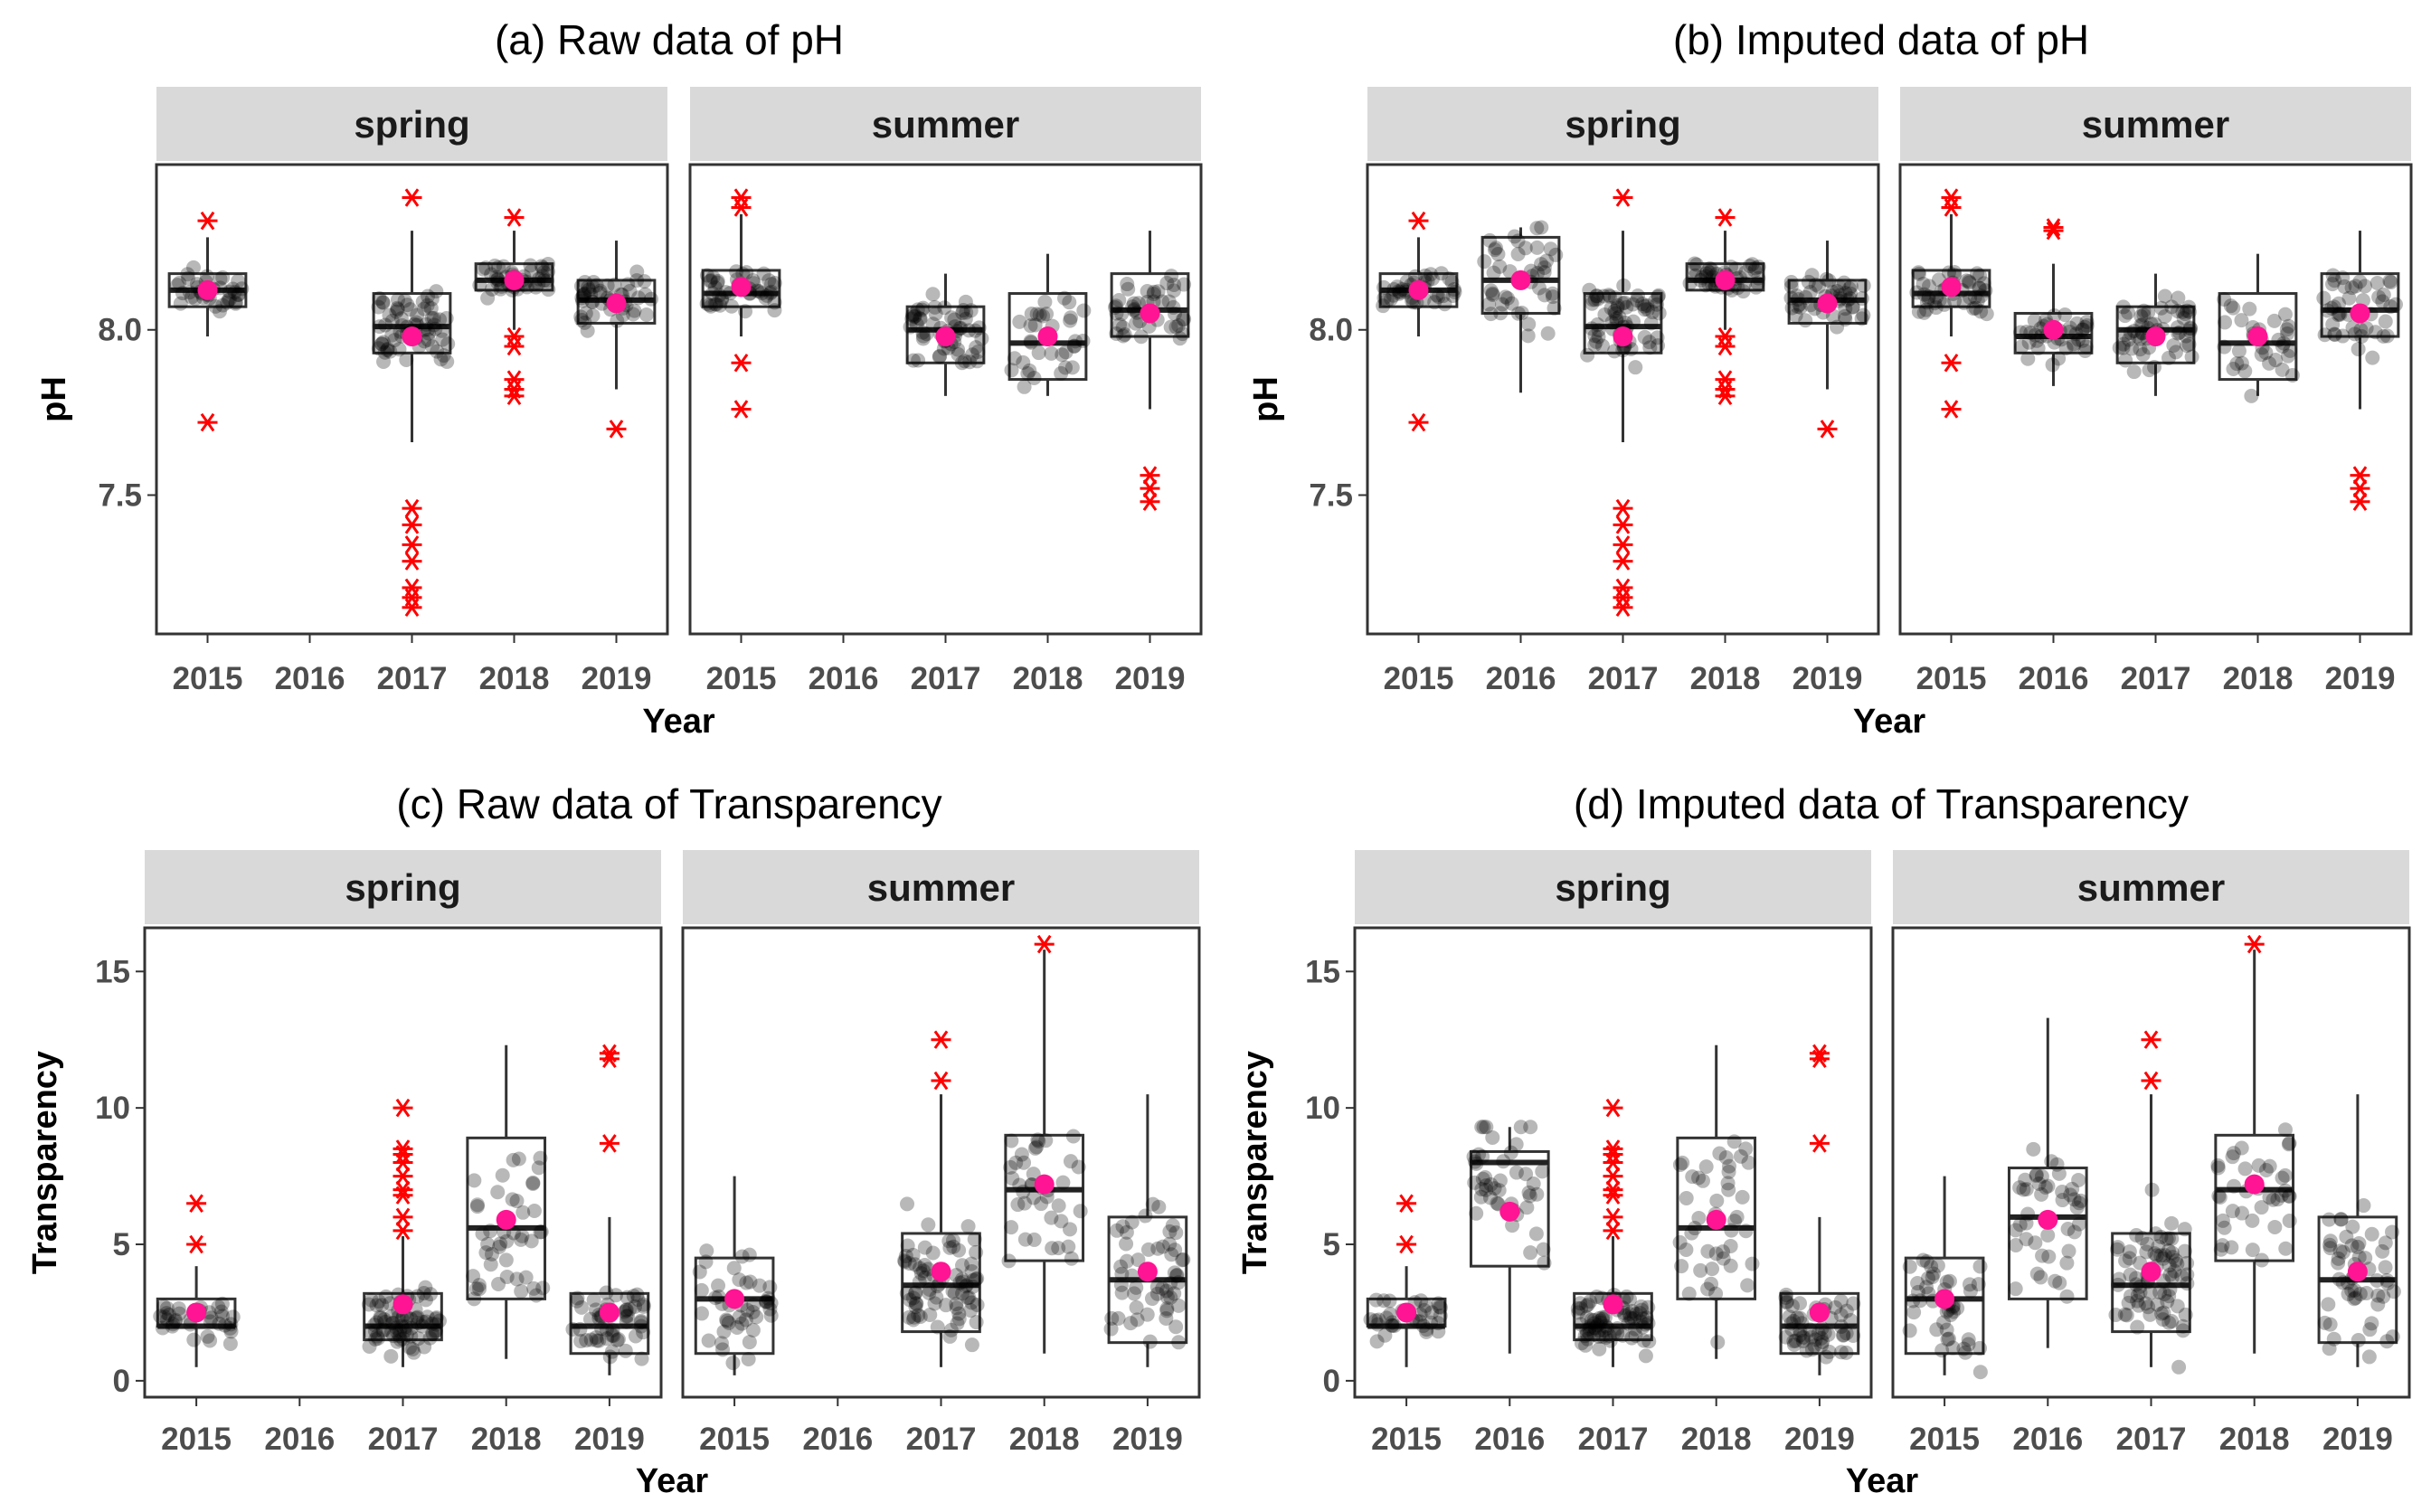 Image resolution: width=2431 pixels, height=1512 pixels. I want to click on x-tick-label: 2016, so click(1509, 1439).